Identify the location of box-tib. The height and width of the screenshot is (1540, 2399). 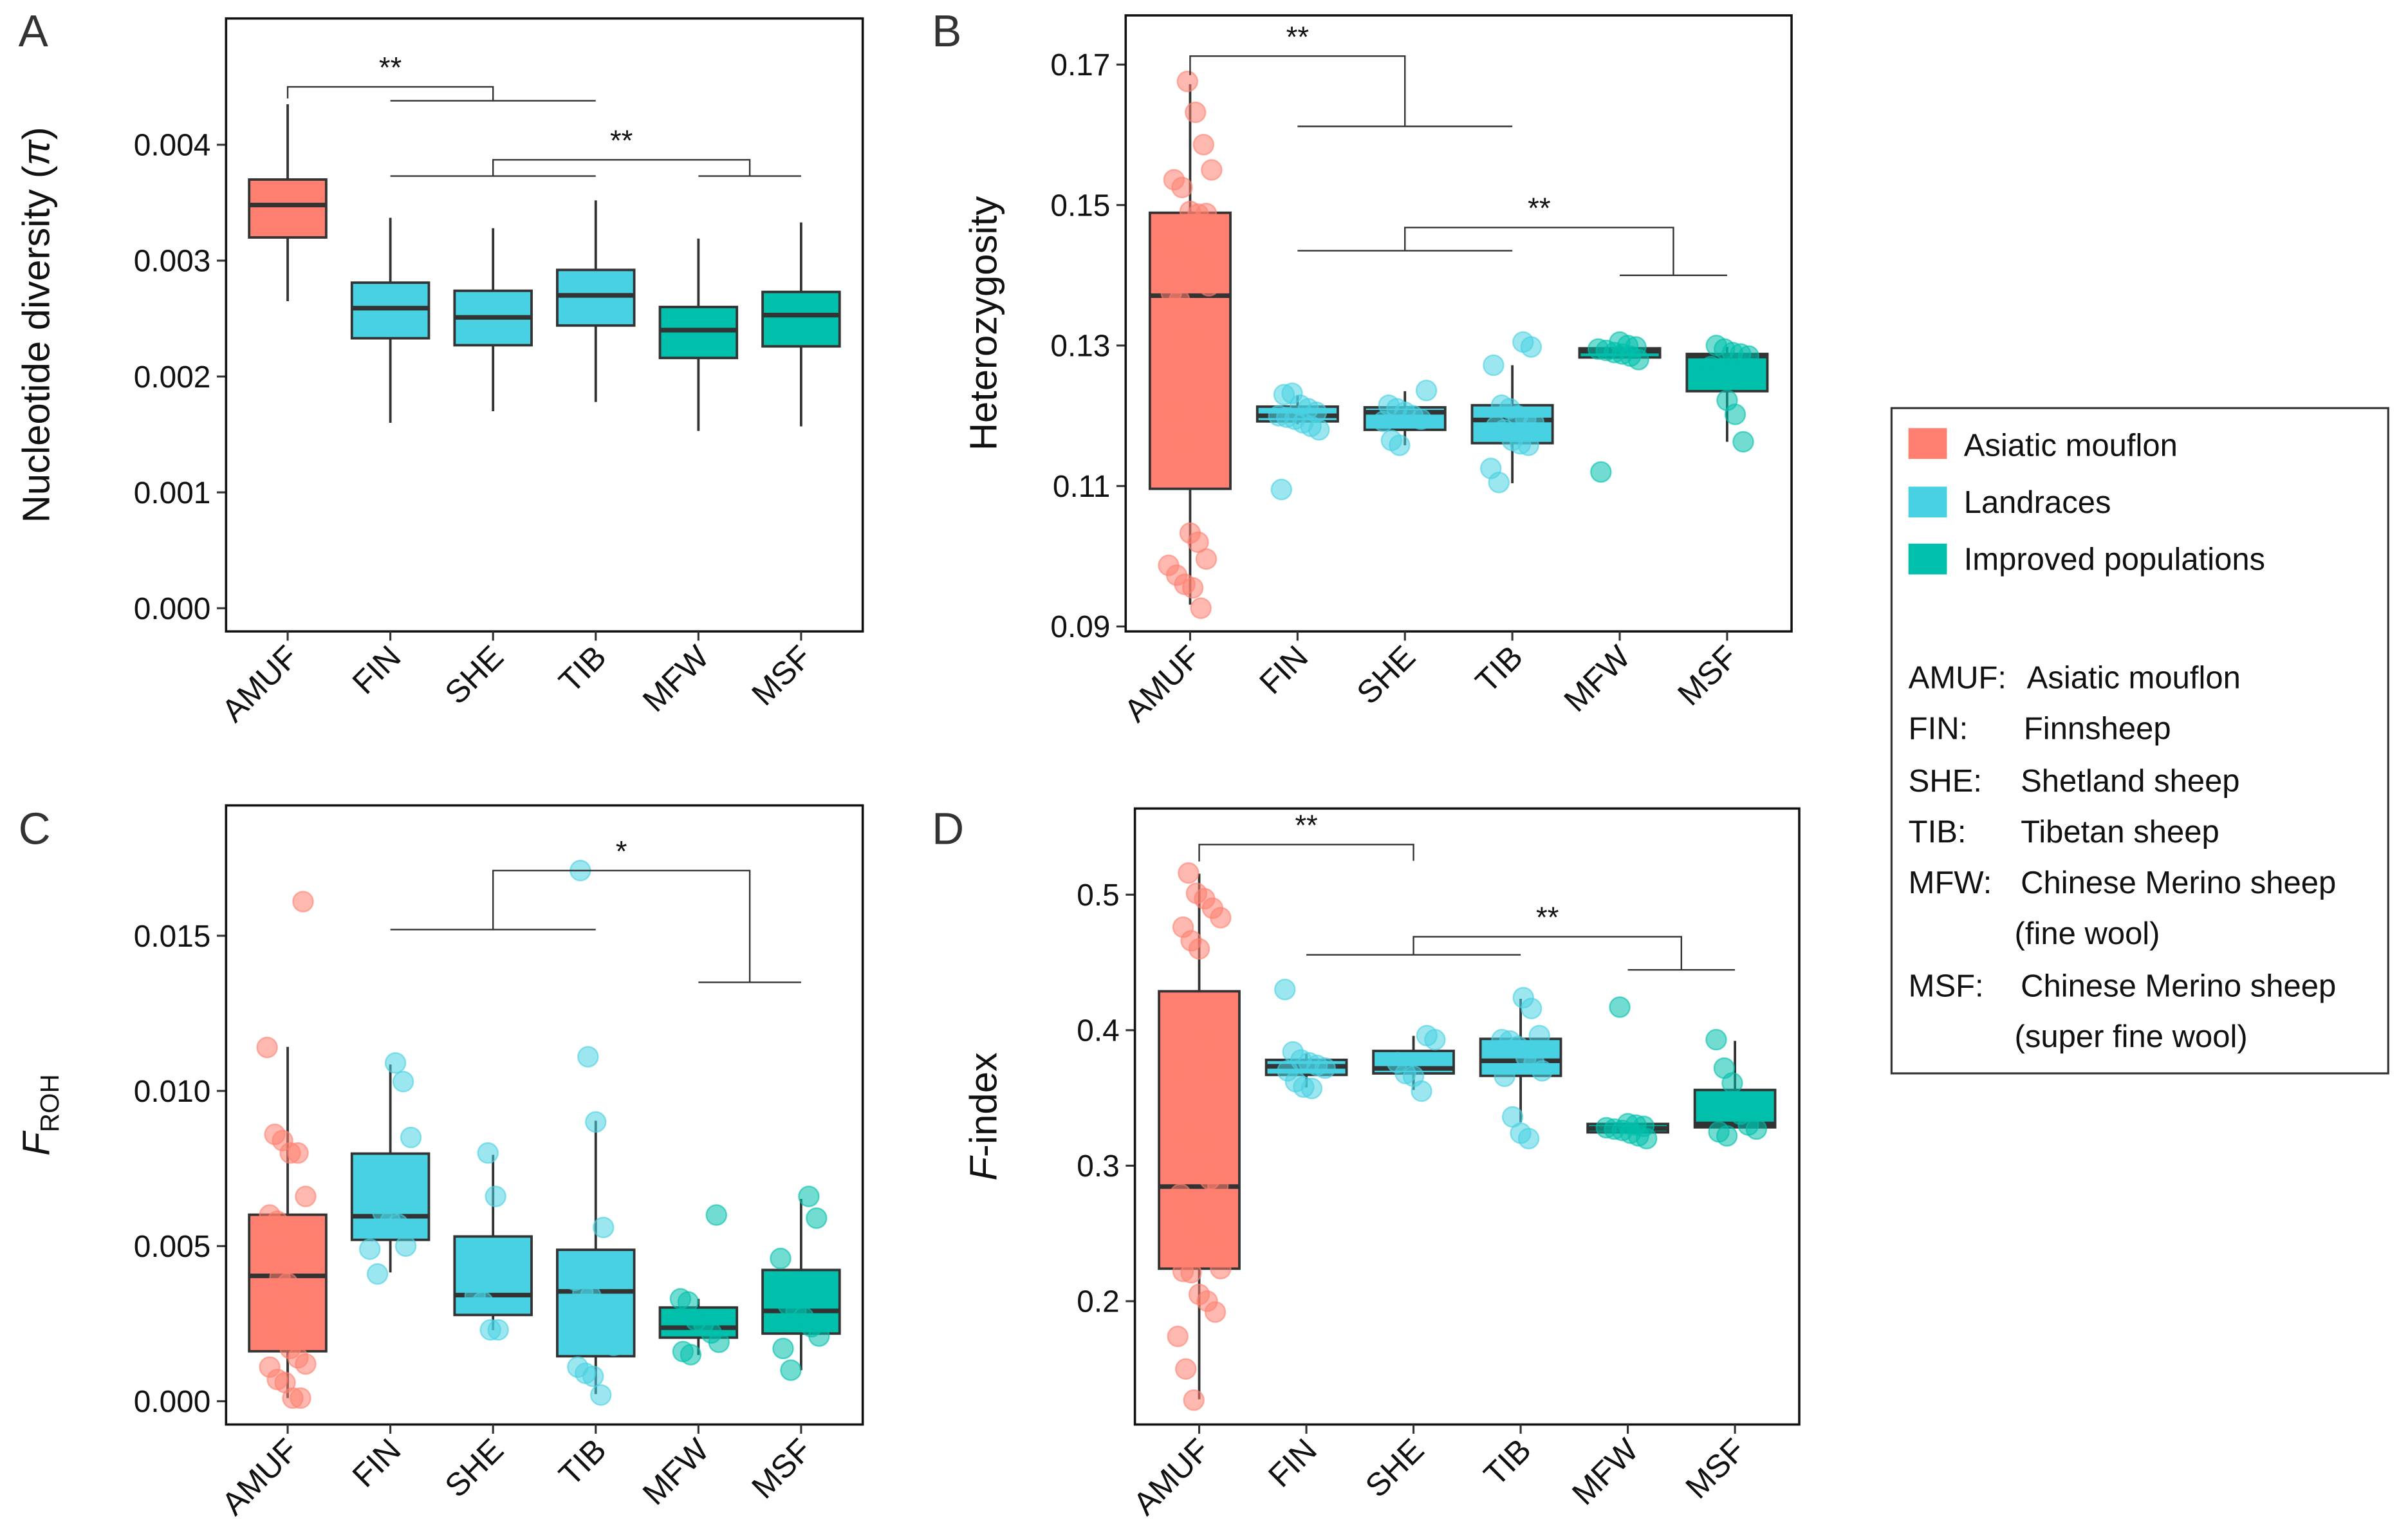
(596, 297).